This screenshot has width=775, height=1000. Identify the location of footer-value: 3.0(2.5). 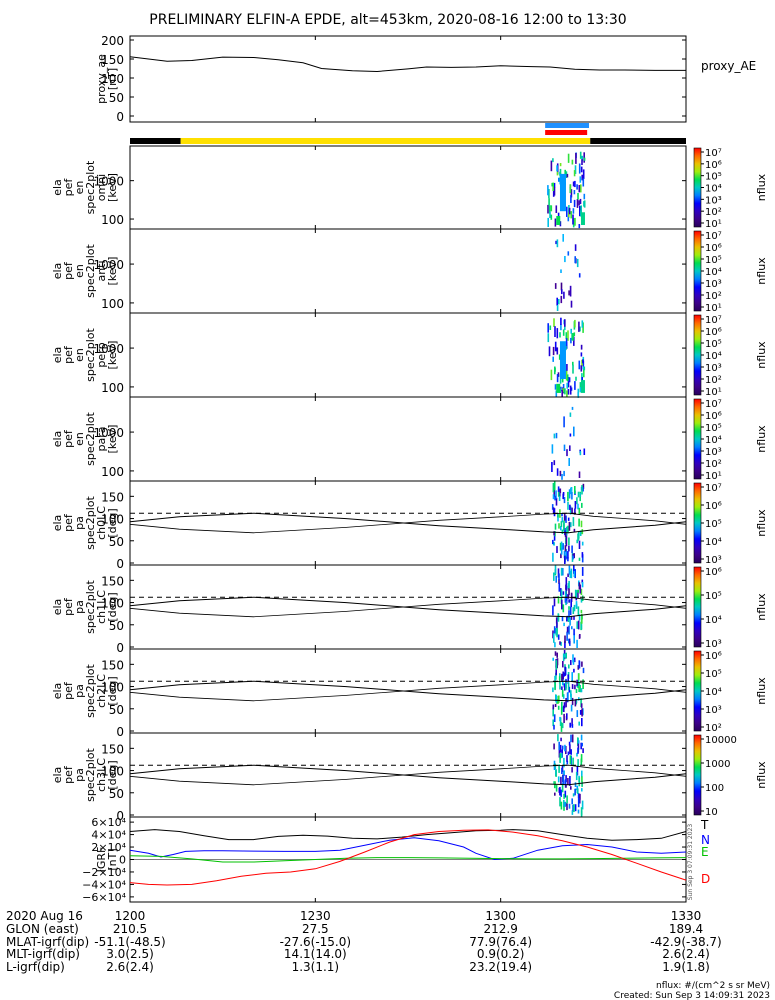
(130, 954).